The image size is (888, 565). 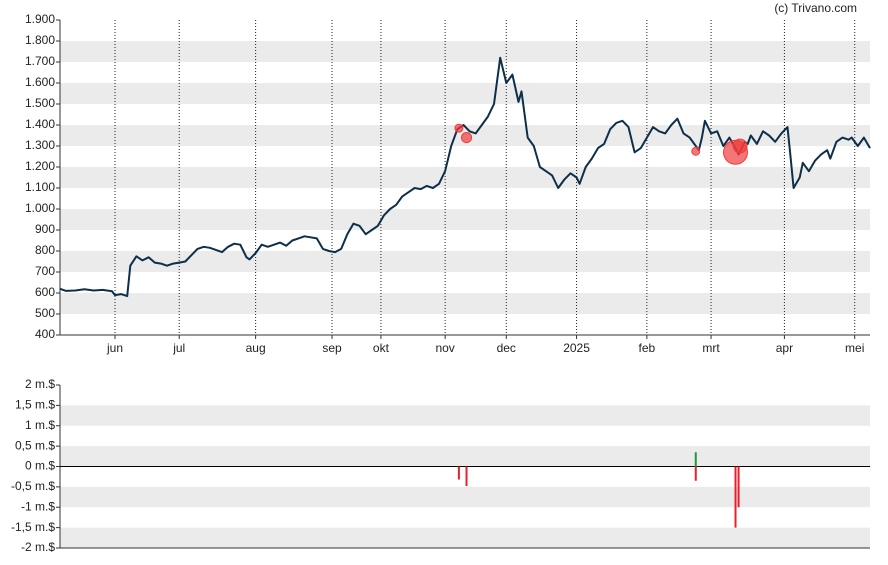 What do you see at coordinates (647, 348) in the screenshot?
I see `x-tick-label: feb` at bounding box center [647, 348].